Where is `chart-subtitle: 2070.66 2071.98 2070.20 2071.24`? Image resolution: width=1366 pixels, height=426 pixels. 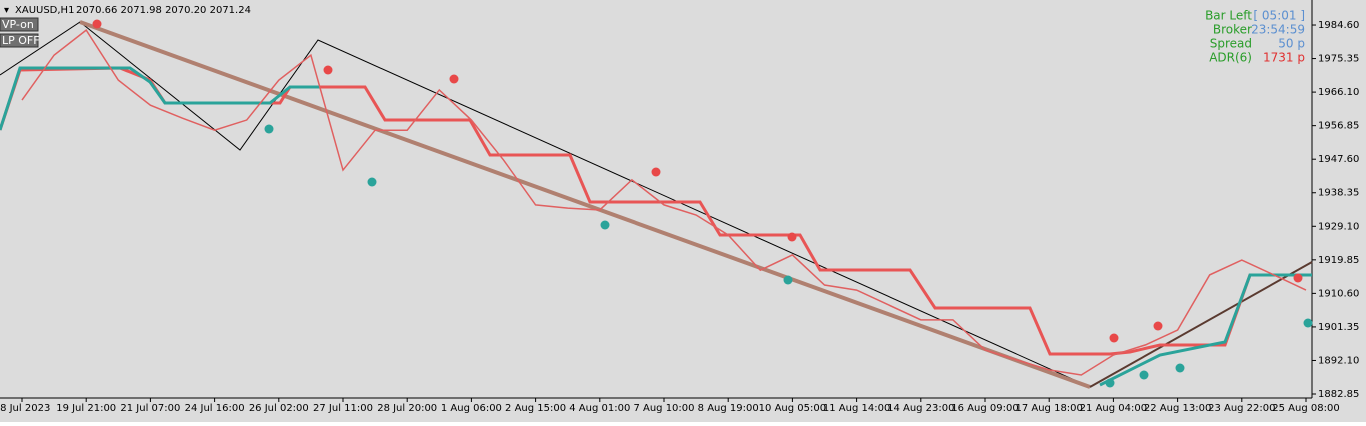
chart-subtitle: 2070.66 2071.98 2070.20 2071.24 is located at coordinates (163, 10).